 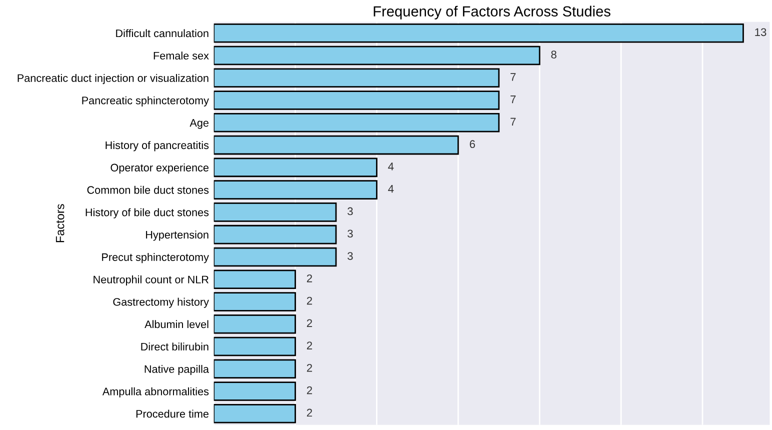 What do you see at coordinates (176, 324) in the screenshot?
I see `y-tick-label: Albumin level` at bounding box center [176, 324].